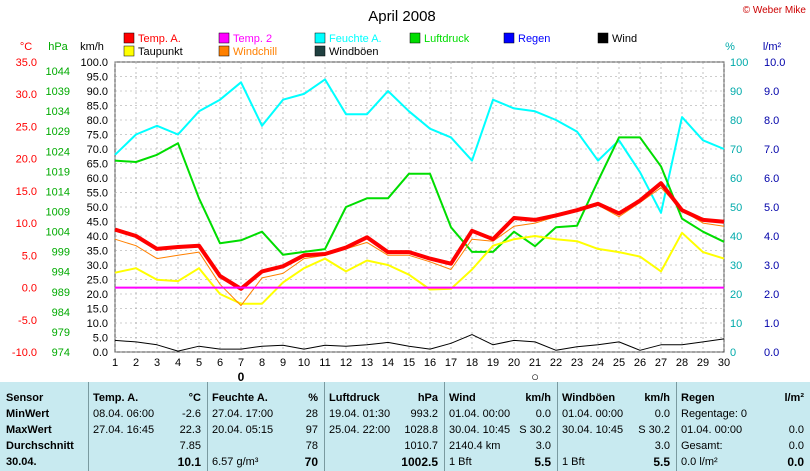 Image resolution: width=810 pixels, height=471 pixels. I want to click on legend-entry: Temp. 2, so click(252, 39).